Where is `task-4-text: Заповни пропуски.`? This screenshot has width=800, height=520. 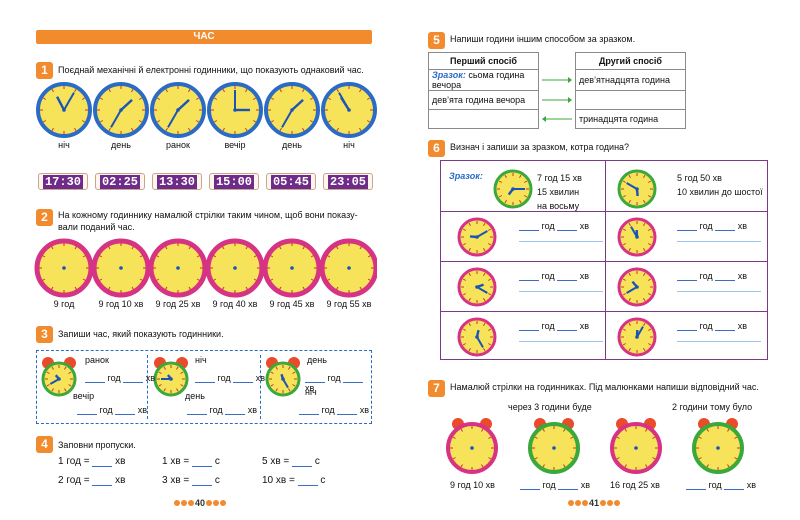
task-4-text: Заповни пропуски. is located at coordinates (97, 445).